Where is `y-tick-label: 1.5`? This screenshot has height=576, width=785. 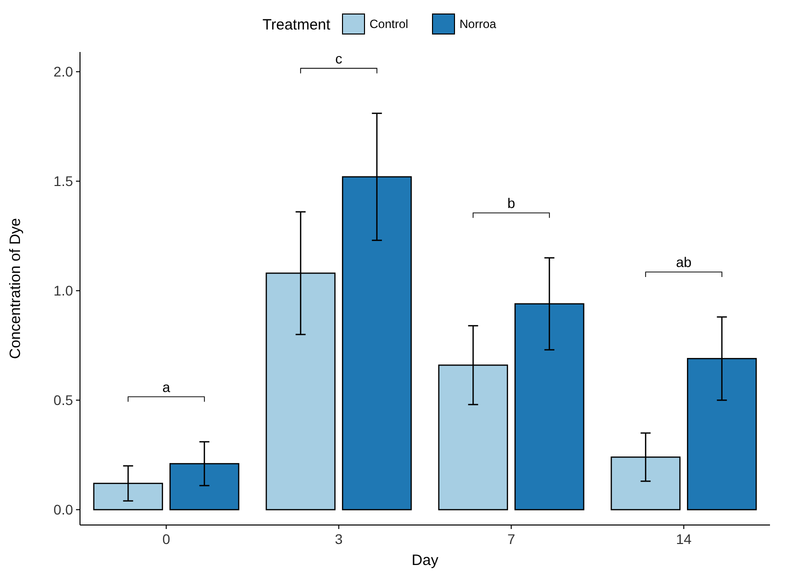
y-tick-label: 1.5 is located at coordinates (64, 181).